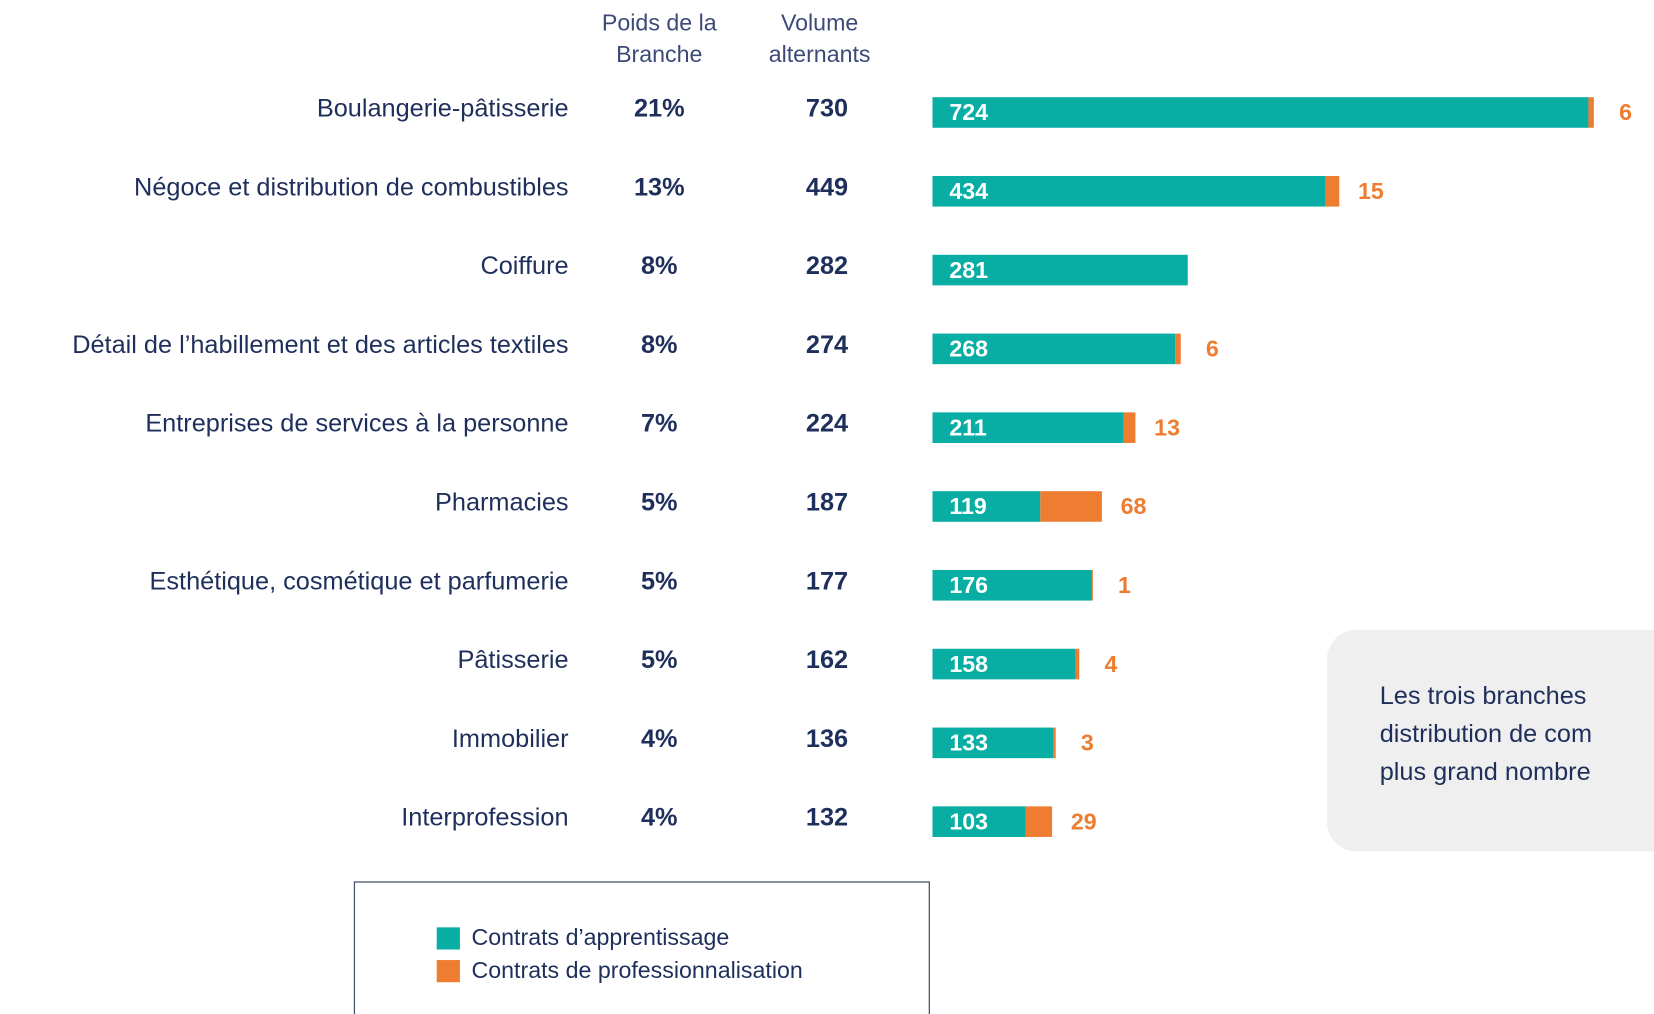 This screenshot has height=1014, width=1654. Describe the element at coordinates (819, 23) in the screenshot. I see `column-header: Volume` at that location.